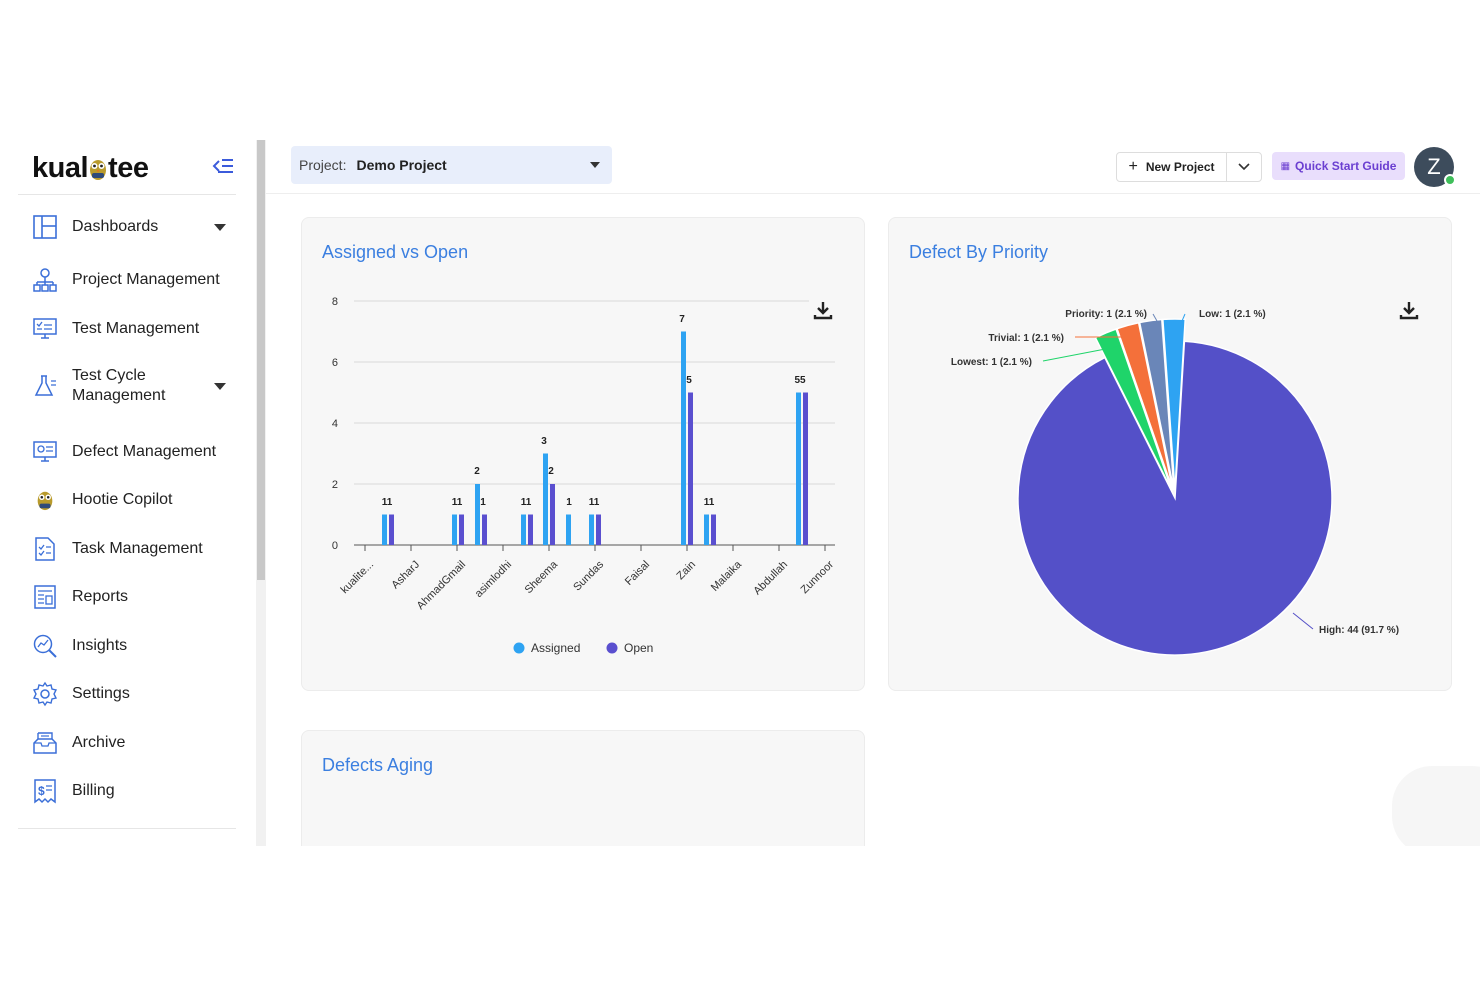 This screenshot has width=1480, height=987. What do you see at coordinates (441, 585) in the screenshot?
I see `x-tick-label: AhmadGmail` at bounding box center [441, 585].